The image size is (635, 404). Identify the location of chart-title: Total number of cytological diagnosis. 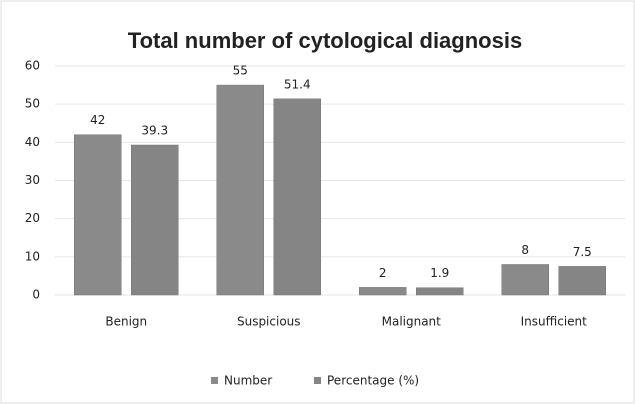
(325, 40).